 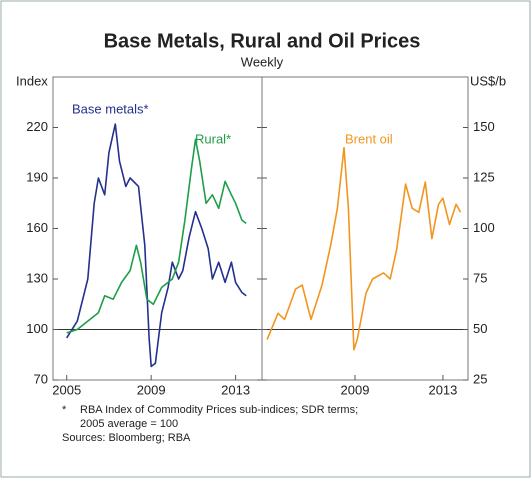 I want to click on y-tick-label: 150, so click(x=484, y=126).